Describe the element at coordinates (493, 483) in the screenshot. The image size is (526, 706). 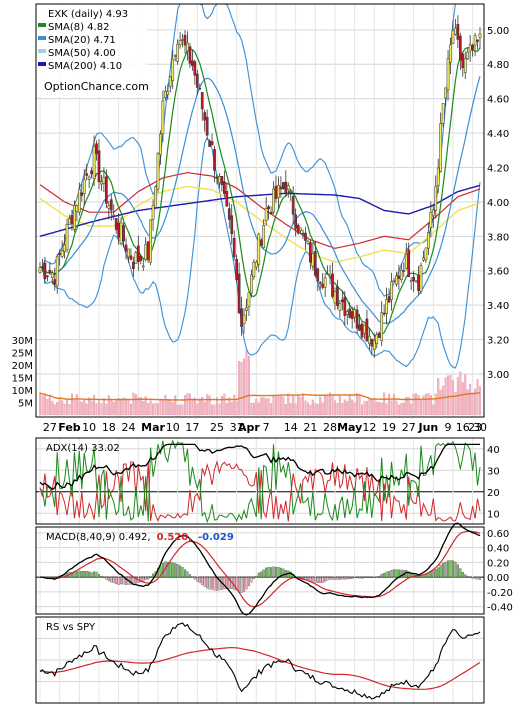
I see `adx-axis-ticks: 40 30 20 10` at that location.